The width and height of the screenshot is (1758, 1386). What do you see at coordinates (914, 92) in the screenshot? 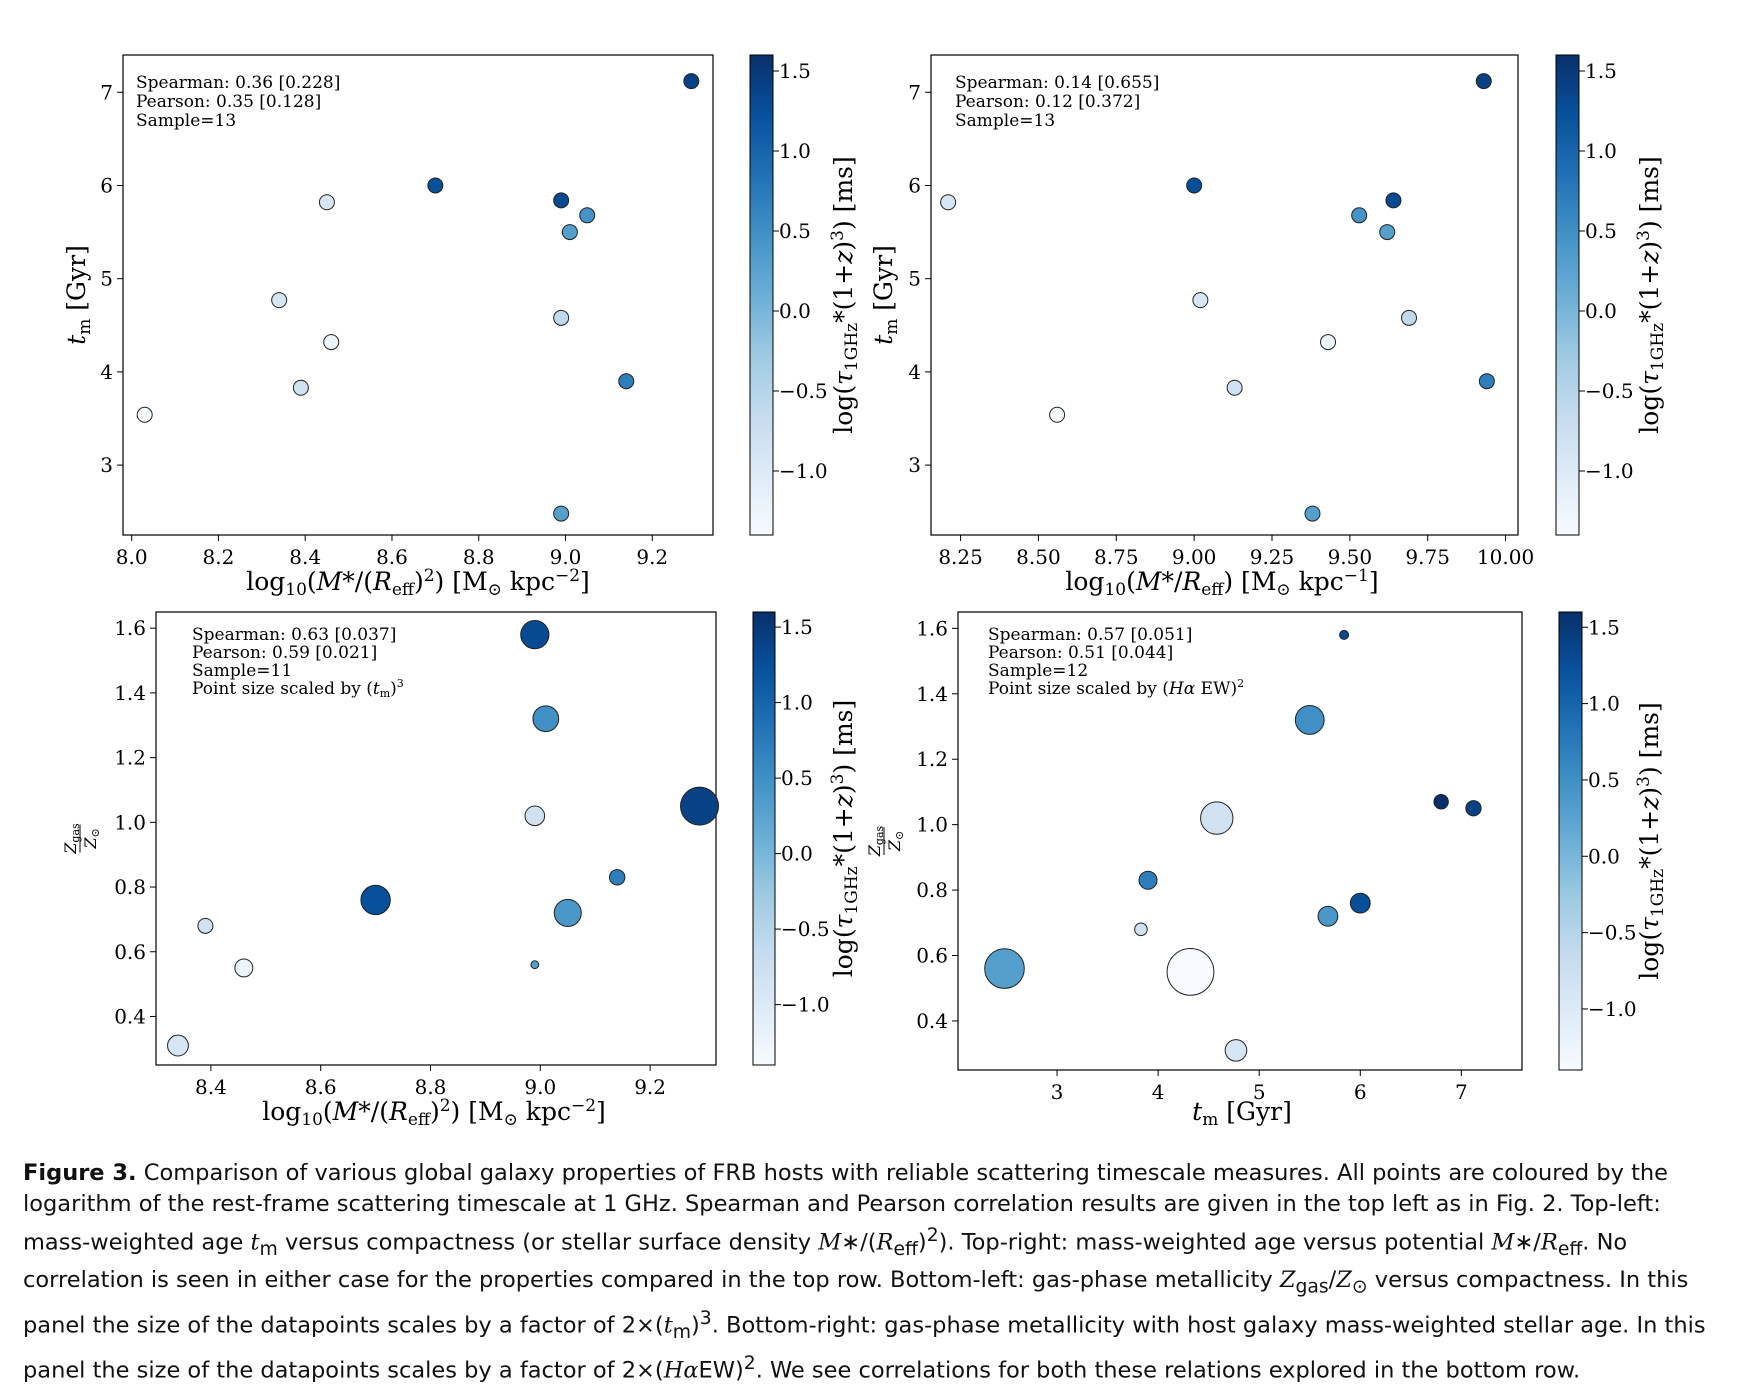
I see `y-tick-label: 7` at bounding box center [914, 92].